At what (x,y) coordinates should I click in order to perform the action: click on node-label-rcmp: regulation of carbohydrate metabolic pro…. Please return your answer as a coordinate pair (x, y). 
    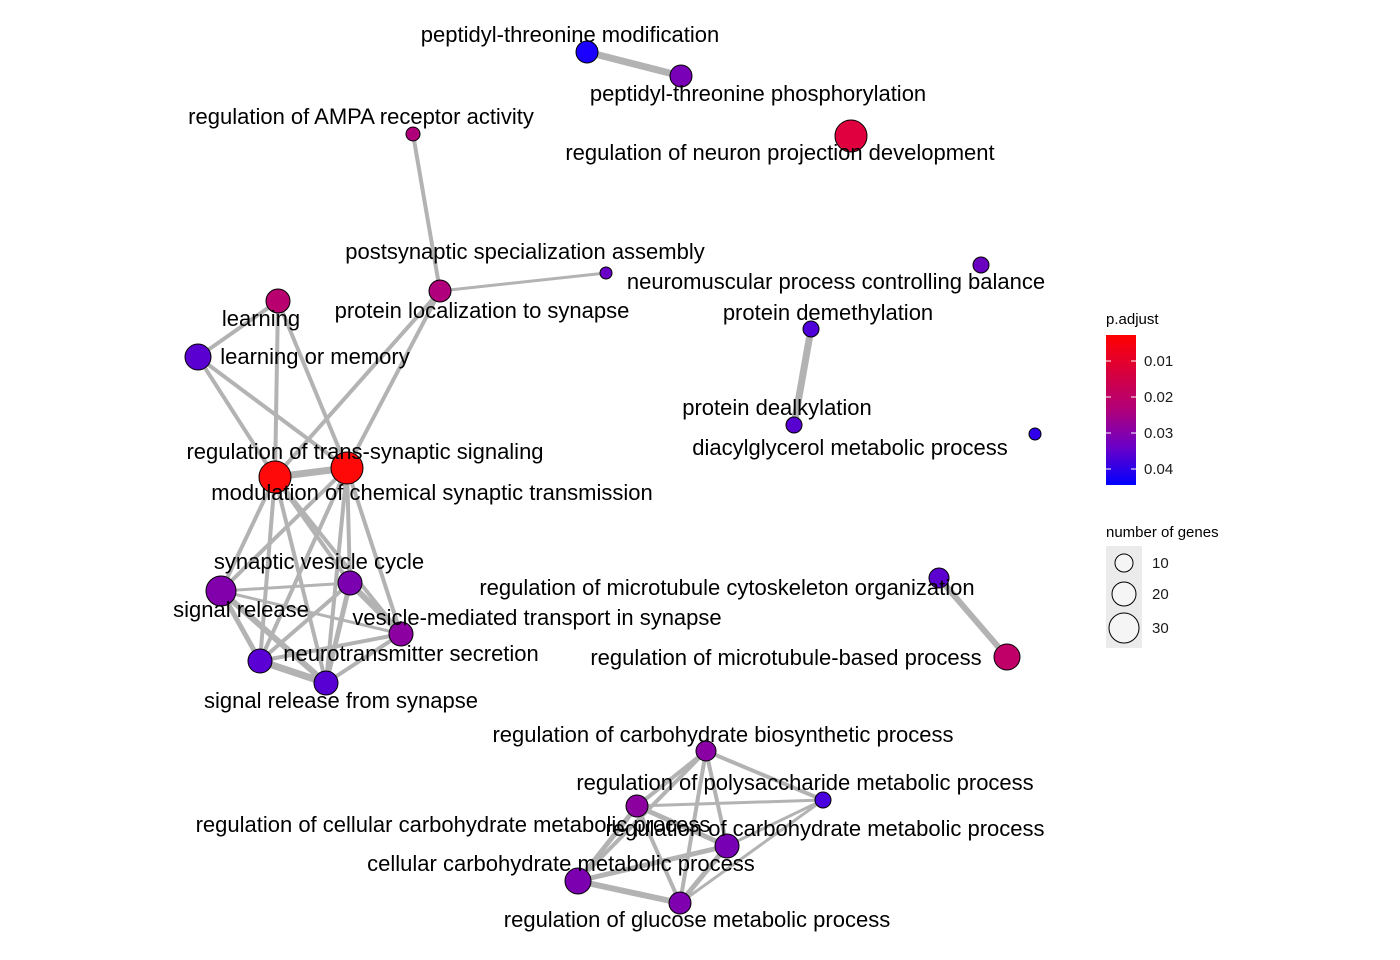
    Looking at the image, I should click on (824, 828).